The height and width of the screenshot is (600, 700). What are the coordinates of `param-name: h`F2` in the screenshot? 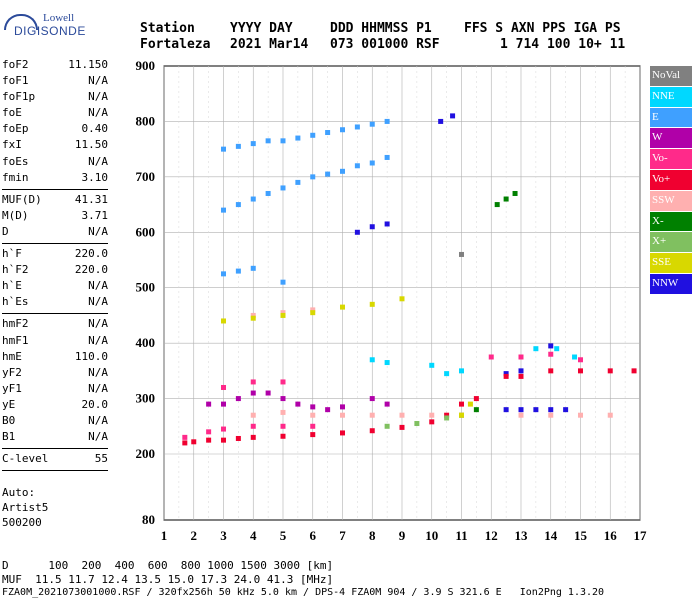 It's located at (15, 270).